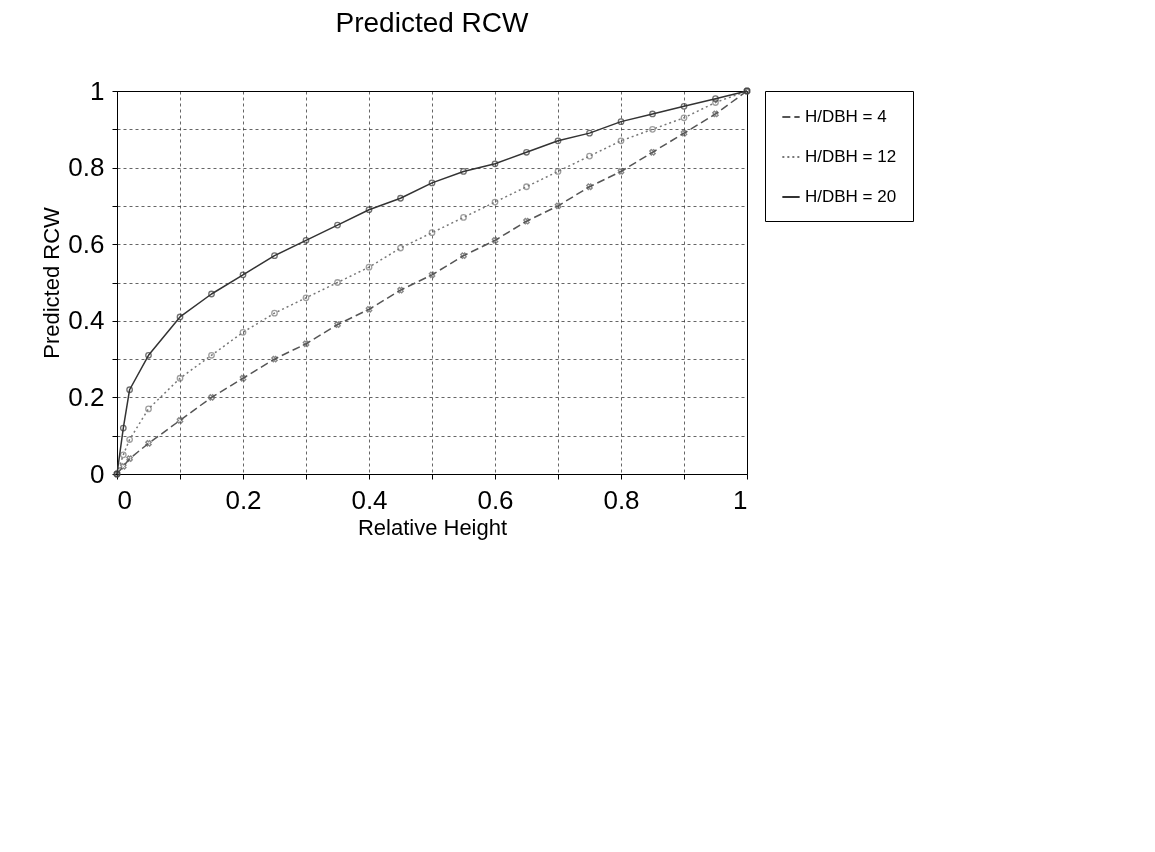 The height and width of the screenshot is (852, 1155). What do you see at coordinates (86, 167) in the screenshot?
I see `y-tick-label: 0.8` at bounding box center [86, 167].